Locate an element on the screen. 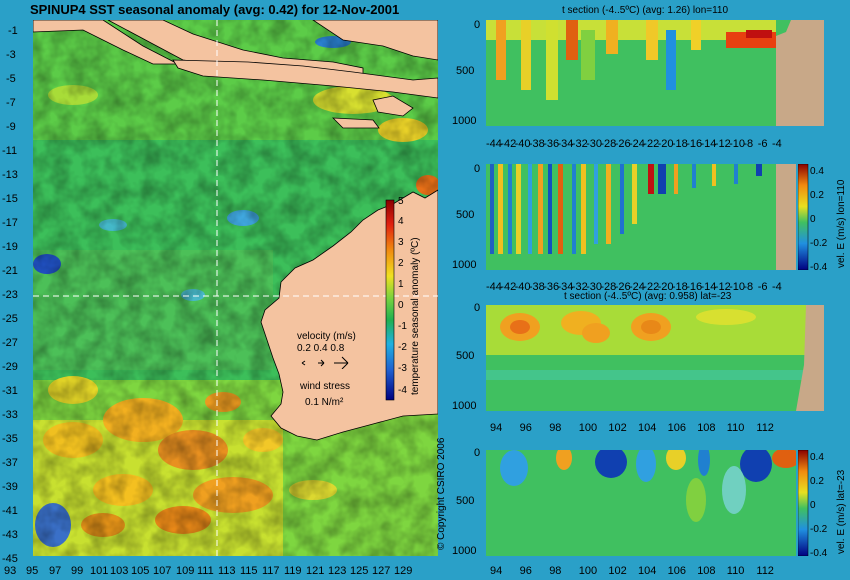 The width and height of the screenshot is (850, 580). axis-tick: -44 is located at coordinates (494, 287).